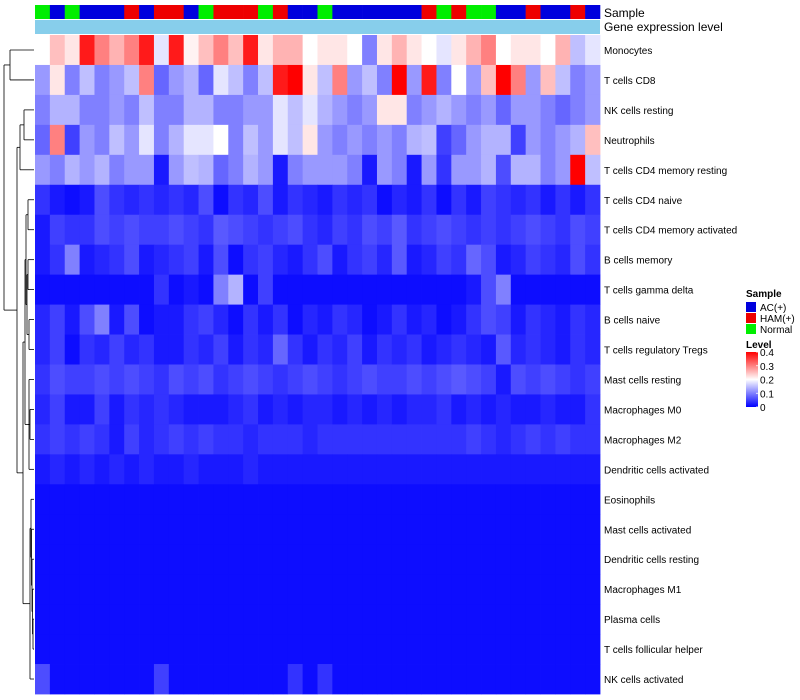  What do you see at coordinates (651, 560) in the screenshot?
I see `row-label: Dendritic cells resting` at bounding box center [651, 560].